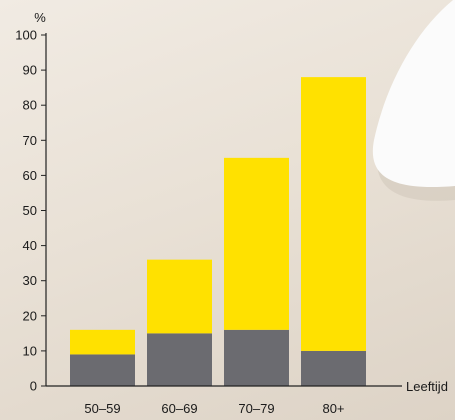  What do you see at coordinates (30, 140) in the screenshot?
I see `y-tick-label: 70` at bounding box center [30, 140].